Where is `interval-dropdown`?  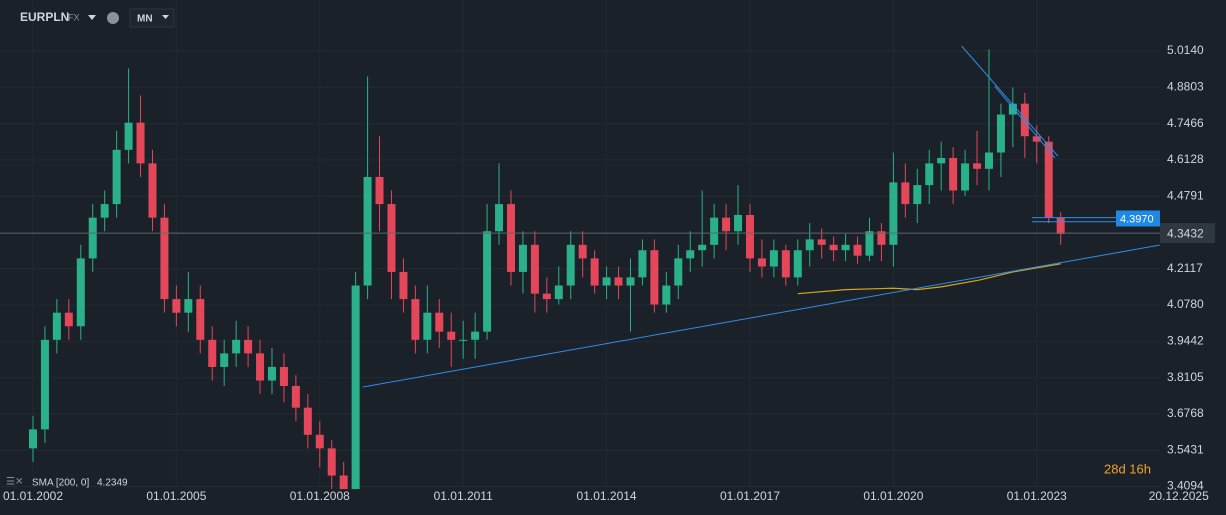
interval-dropdown is located at coordinates (165, 17).